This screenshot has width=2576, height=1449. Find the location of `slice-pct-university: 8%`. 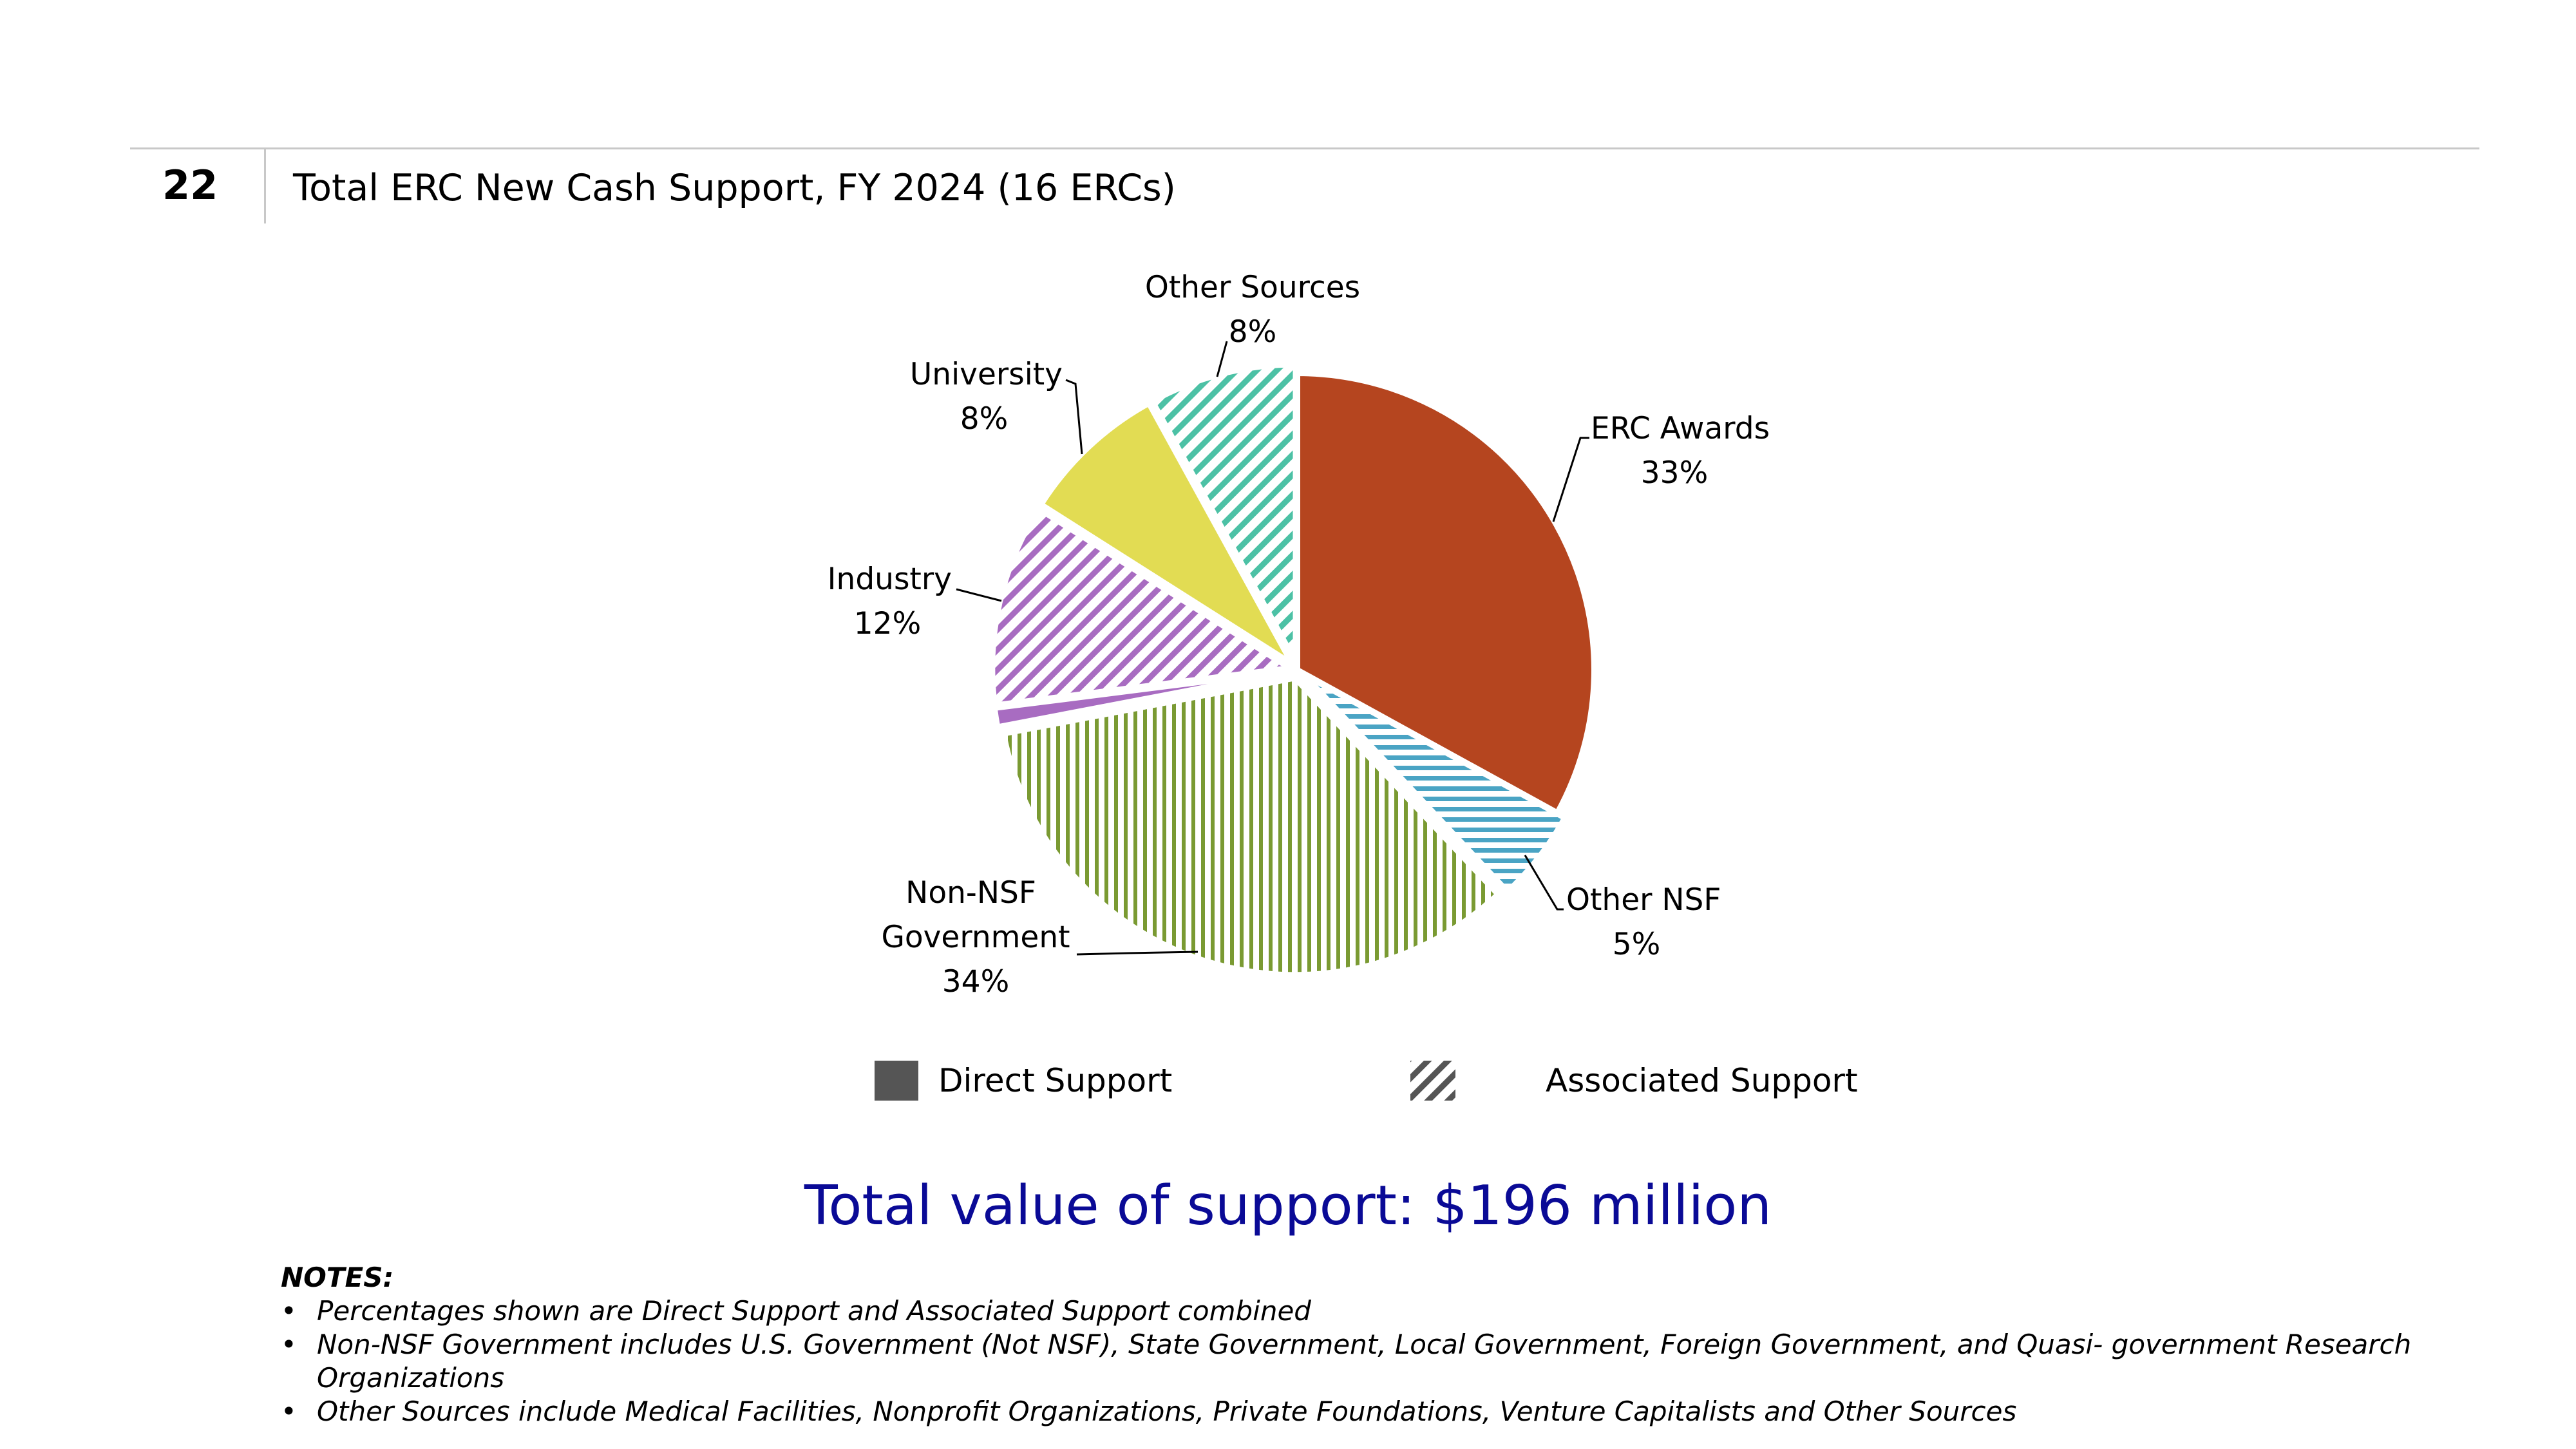

slice-pct-university: 8% is located at coordinates (984, 419).